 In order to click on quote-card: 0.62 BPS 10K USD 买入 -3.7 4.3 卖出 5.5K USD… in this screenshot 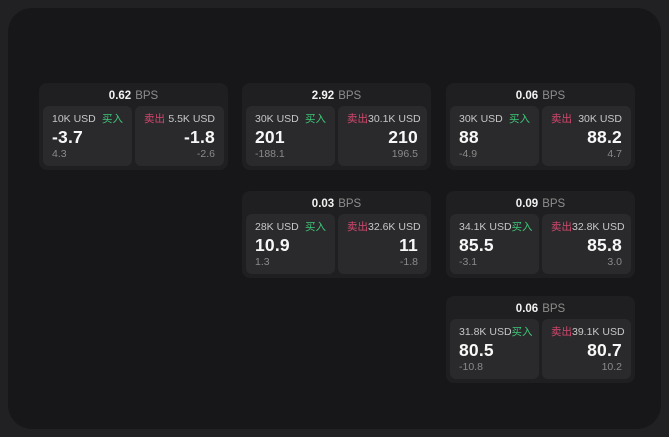, I will do `click(133, 126)`.